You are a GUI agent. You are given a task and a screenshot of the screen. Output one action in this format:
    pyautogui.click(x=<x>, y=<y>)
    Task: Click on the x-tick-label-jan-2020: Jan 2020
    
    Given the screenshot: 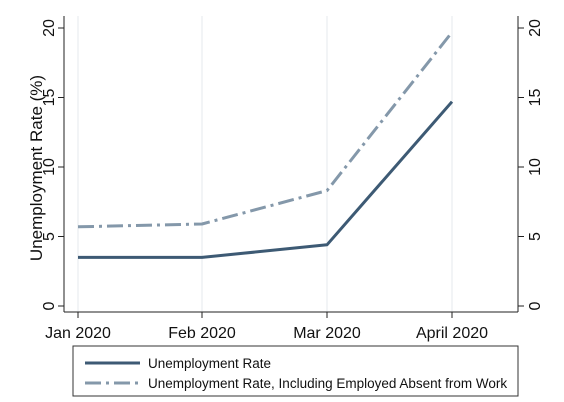 What is the action you would take?
    pyautogui.click(x=78, y=333)
    